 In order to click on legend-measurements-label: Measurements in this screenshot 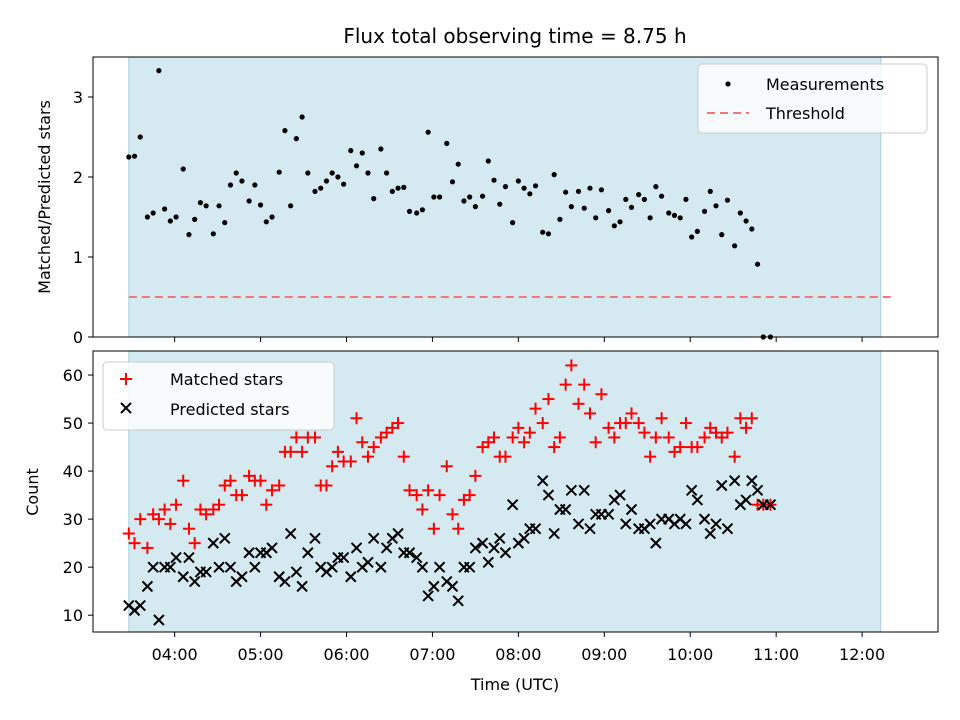, I will do `click(825, 84)`.